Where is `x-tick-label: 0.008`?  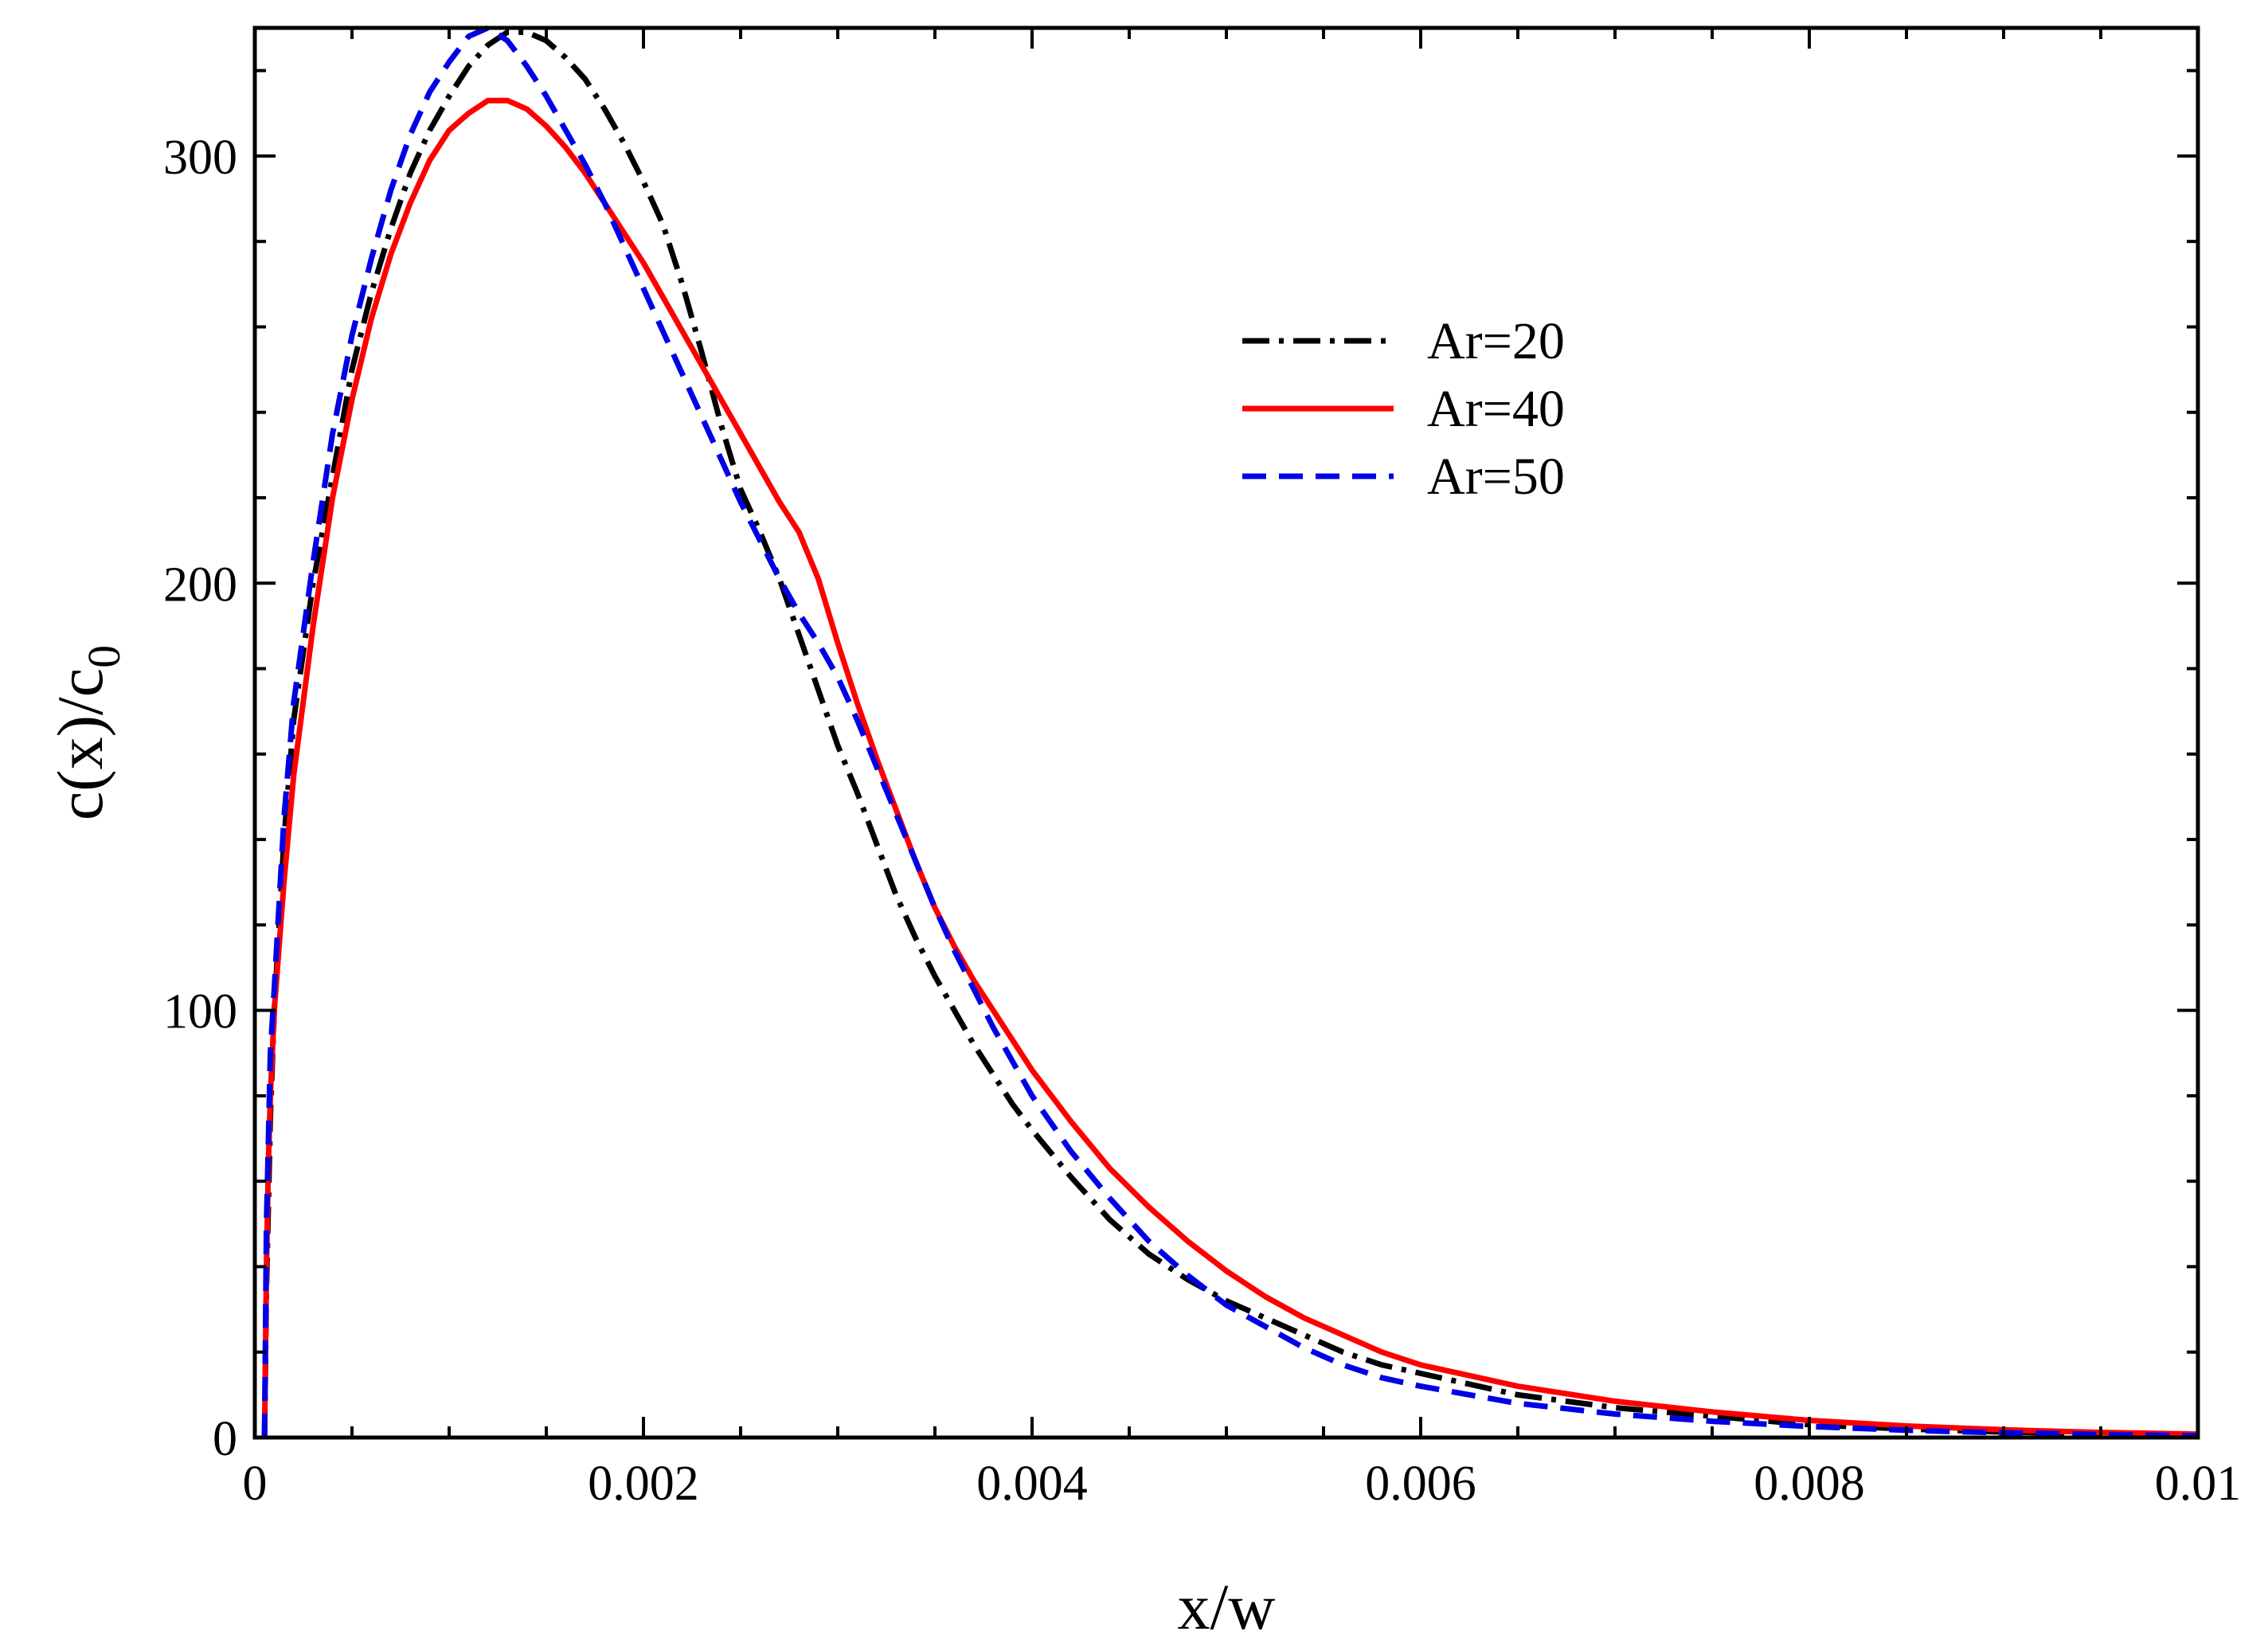
x-tick-label: 0.008 is located at coordinates (1809, 1484).